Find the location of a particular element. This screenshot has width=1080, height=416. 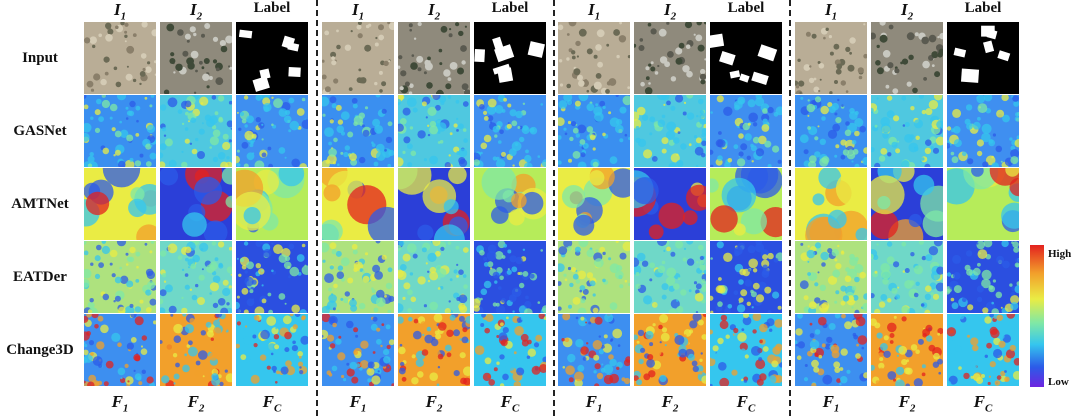

colorbar is located at coordinates (1037, 316).